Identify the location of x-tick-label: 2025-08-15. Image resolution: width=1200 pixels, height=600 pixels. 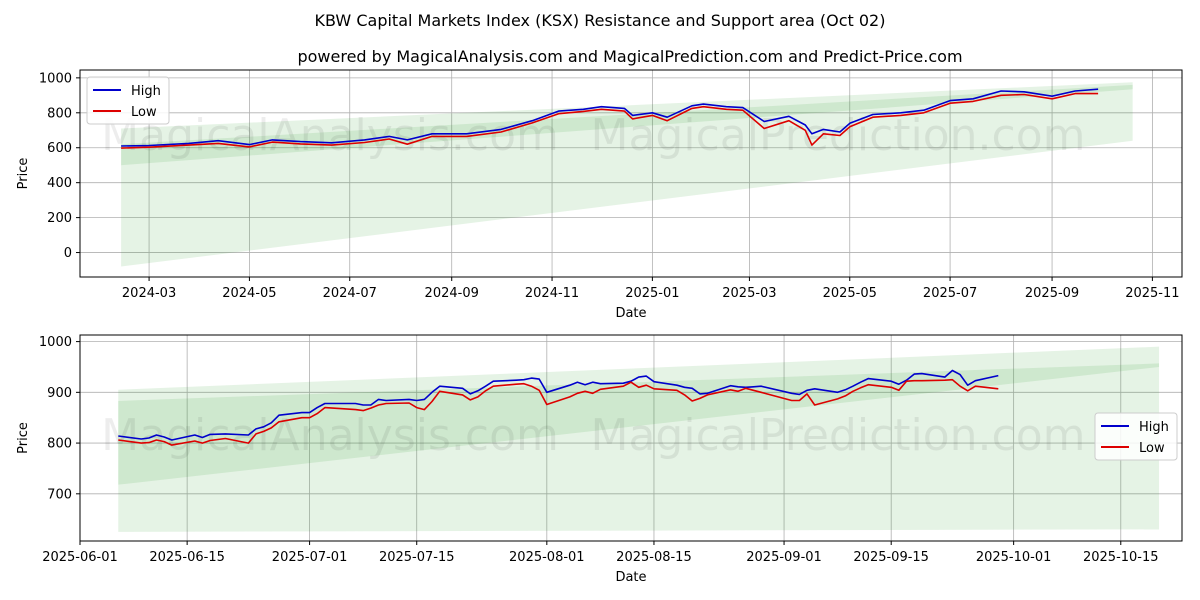
(654, 557).